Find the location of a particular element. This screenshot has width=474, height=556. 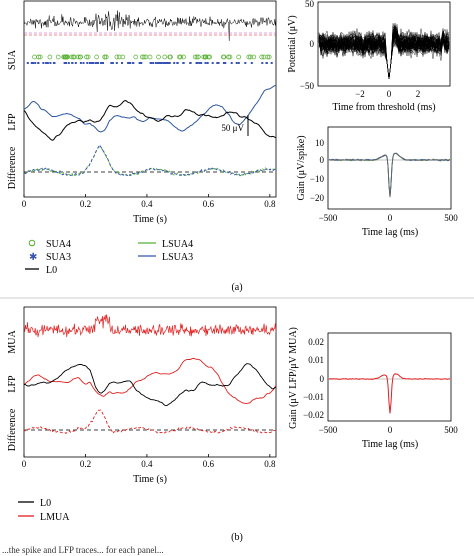

l0-trace-b is located at coordinates (150, 385).